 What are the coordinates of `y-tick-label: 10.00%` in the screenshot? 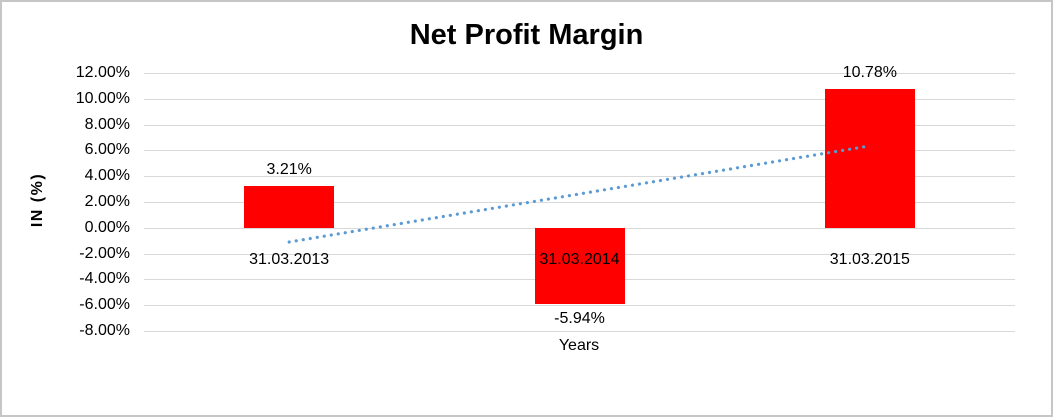 It's located at (102, 98).